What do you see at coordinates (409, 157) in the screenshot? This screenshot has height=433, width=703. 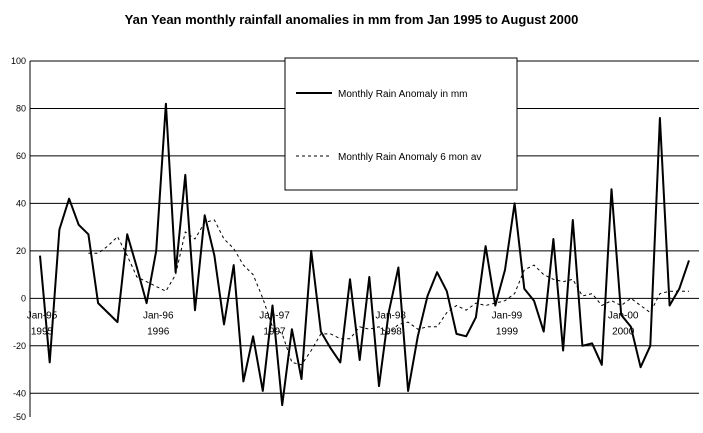 I see `legend-label-6mon-av: Monthly Rain Anomaly 6 mon av` at bounding box center [409, 157].